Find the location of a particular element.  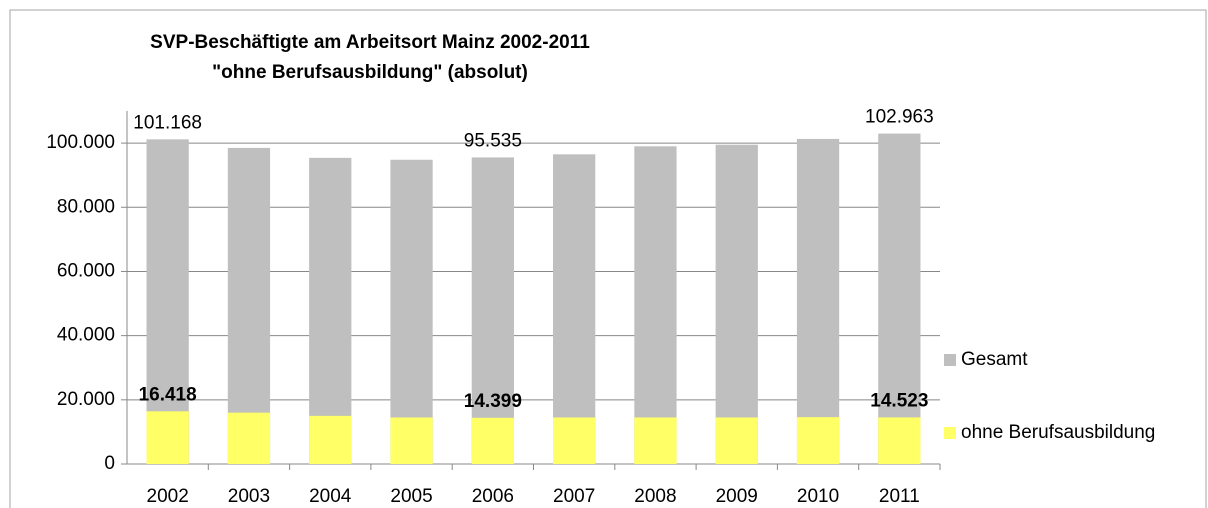

data-label: 14.523 is located at coordinates (899, 400).